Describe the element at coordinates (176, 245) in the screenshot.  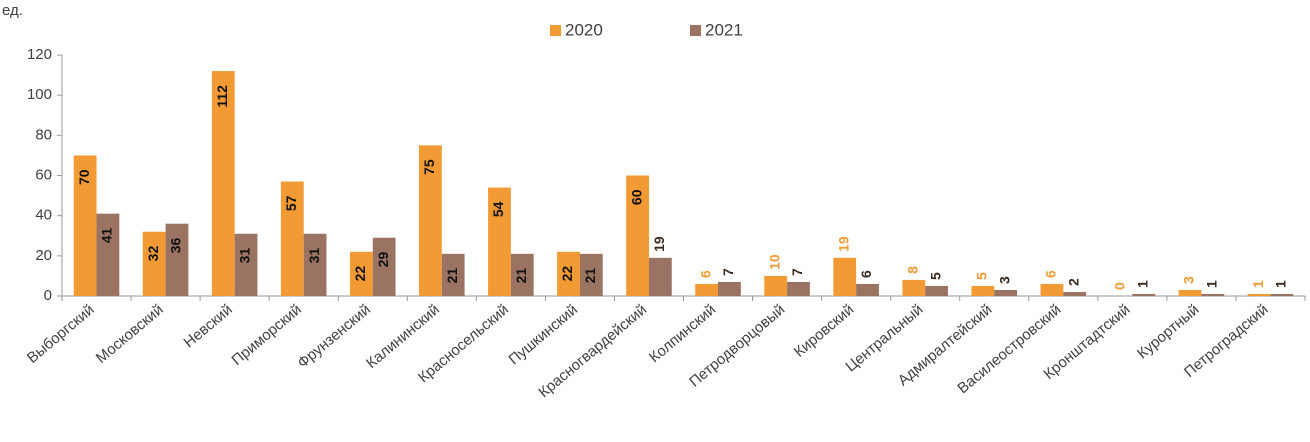
I see `value-label: 36` at that location.